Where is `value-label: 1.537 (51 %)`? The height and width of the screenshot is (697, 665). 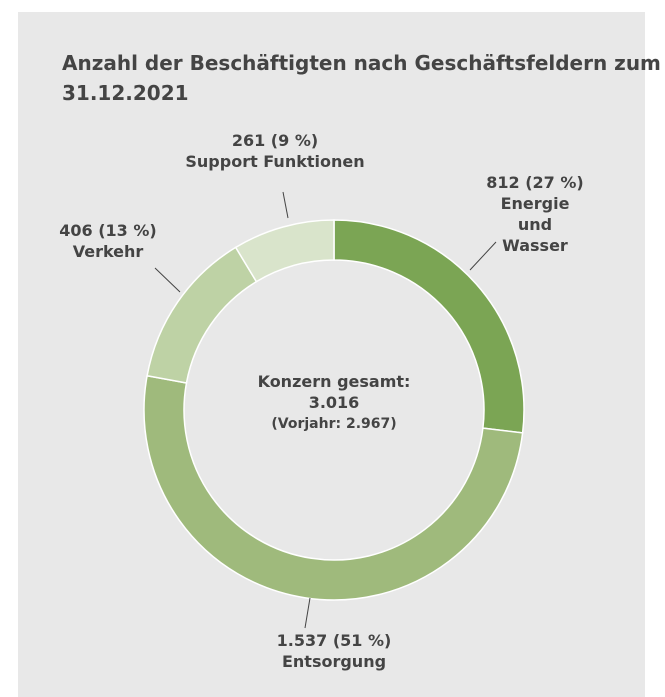 value-label: 1.537 (51 %) is located at coordinates (334, 640).